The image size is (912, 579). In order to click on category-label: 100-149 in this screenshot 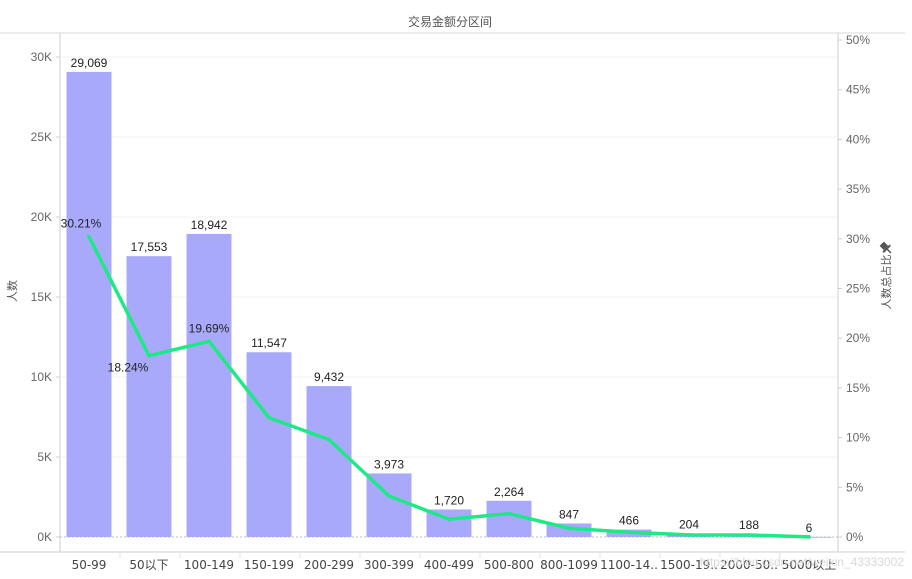, I will do `click(209, 565)`.